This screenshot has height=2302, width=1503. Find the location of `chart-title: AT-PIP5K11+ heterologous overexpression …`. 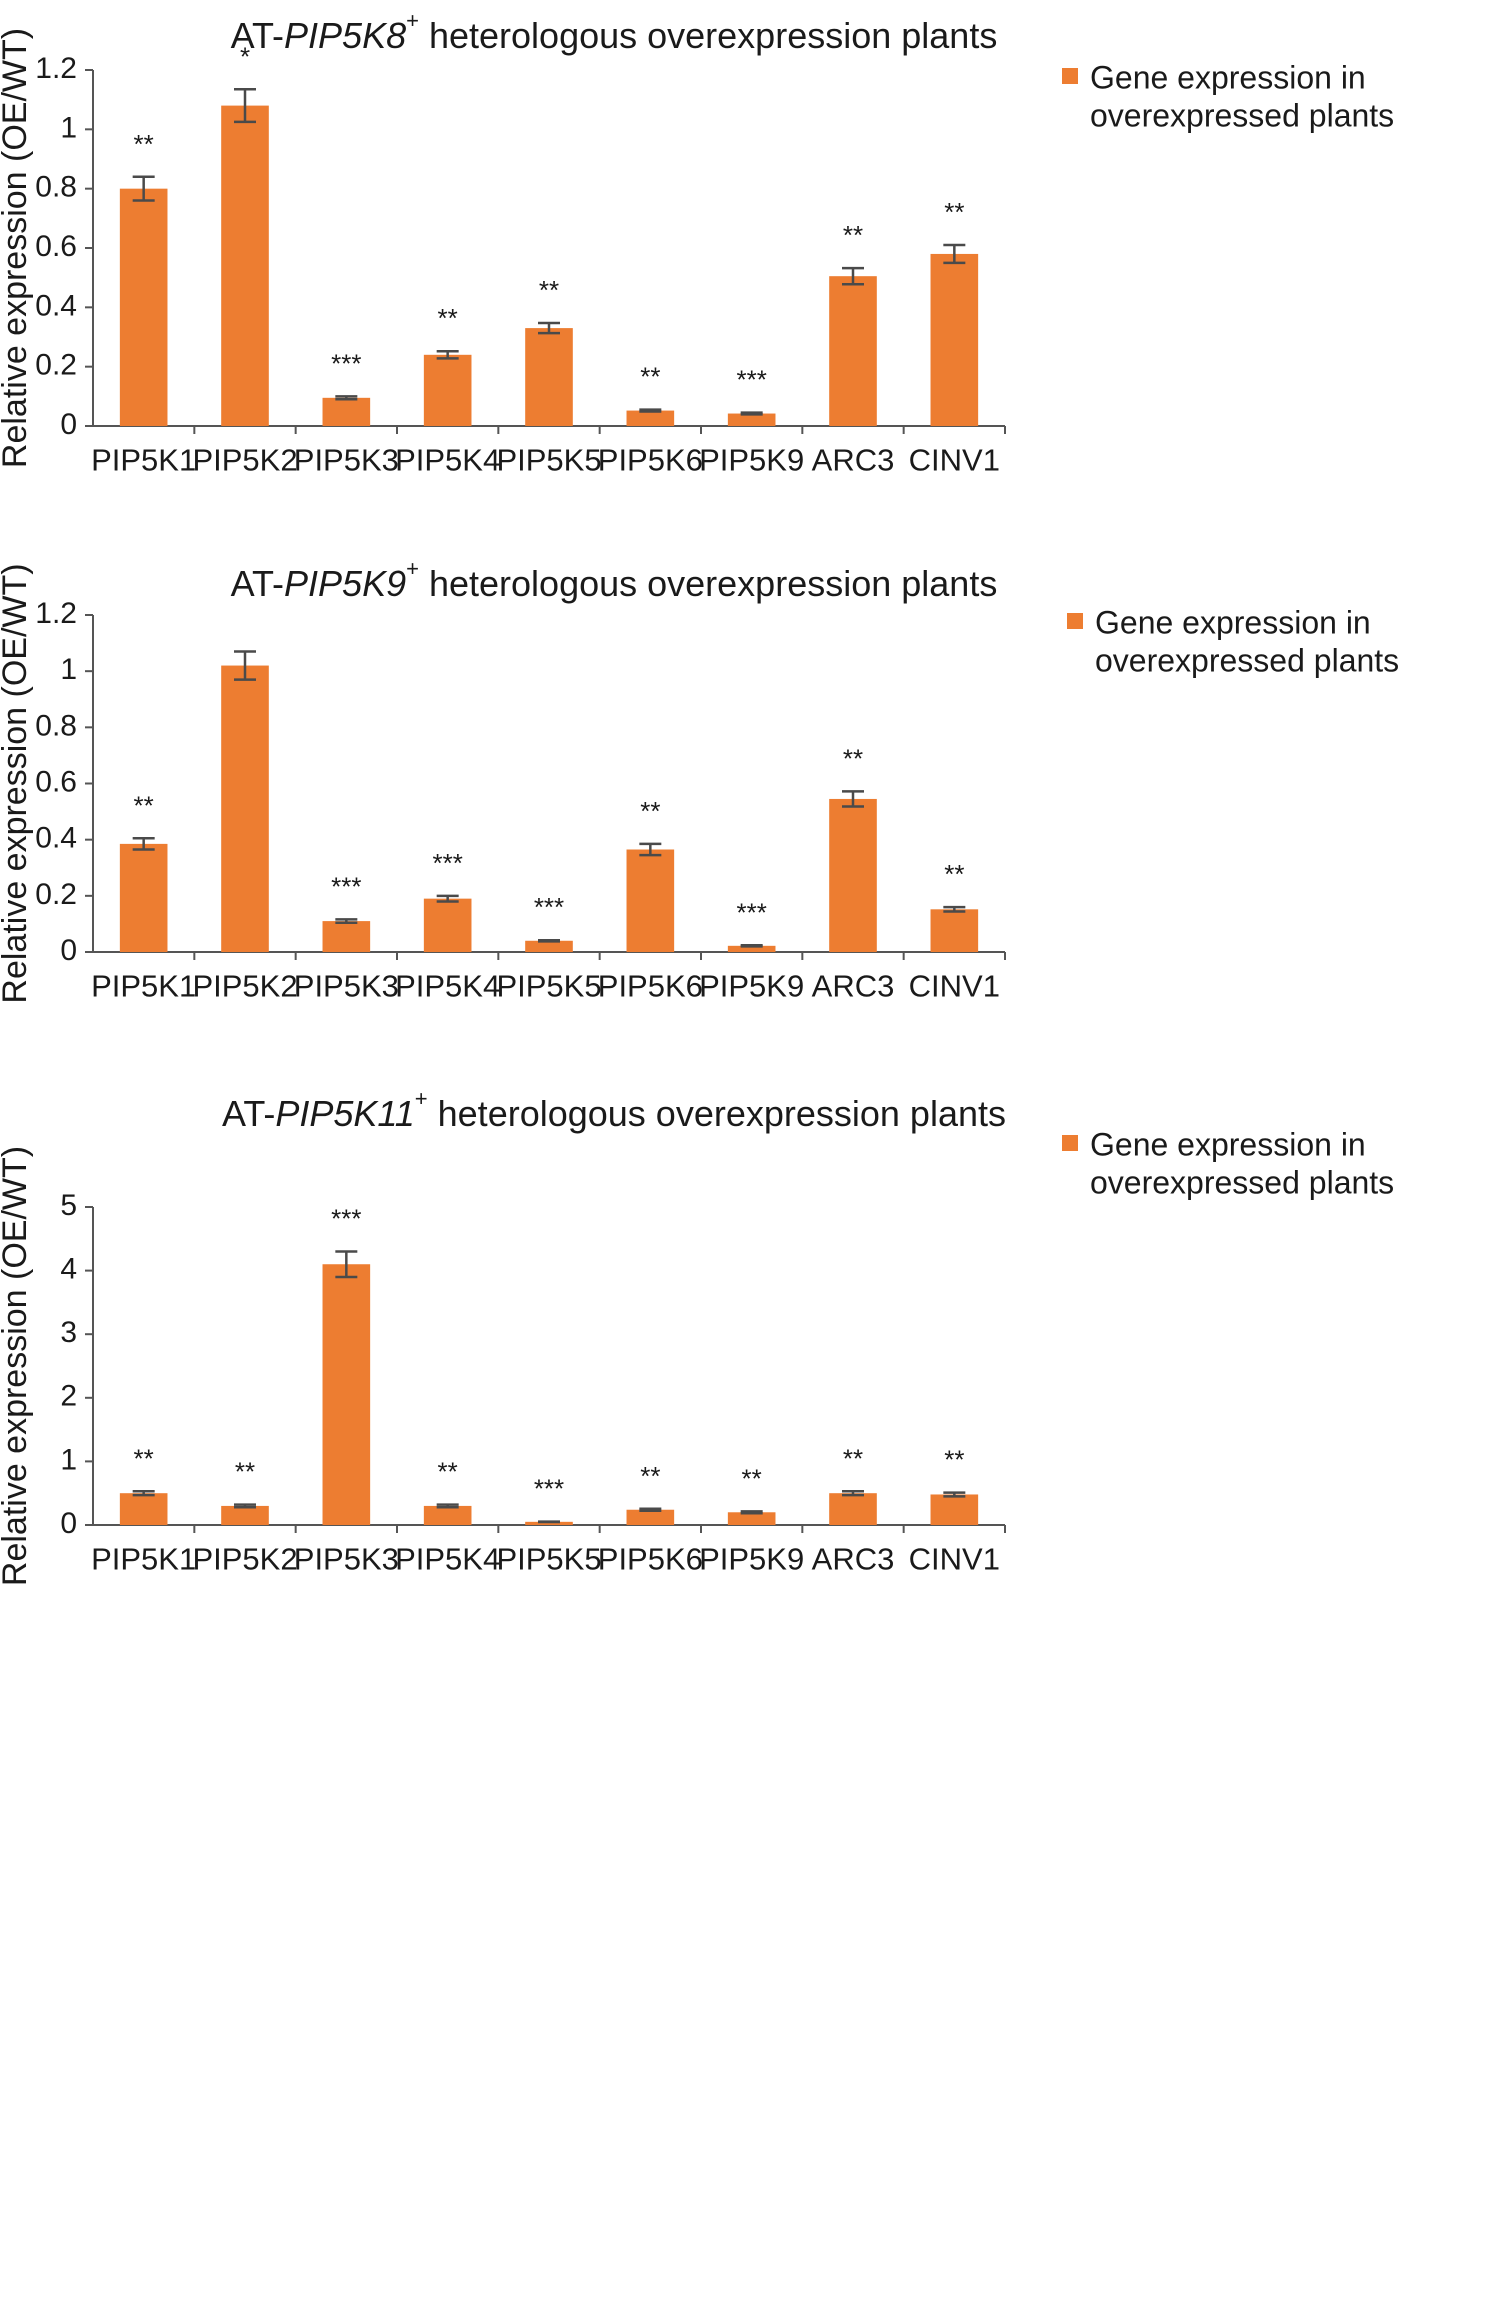

chart-title: AT-PIP5K11+ heterologous overexpression … is located at coordinates (614, 1110).